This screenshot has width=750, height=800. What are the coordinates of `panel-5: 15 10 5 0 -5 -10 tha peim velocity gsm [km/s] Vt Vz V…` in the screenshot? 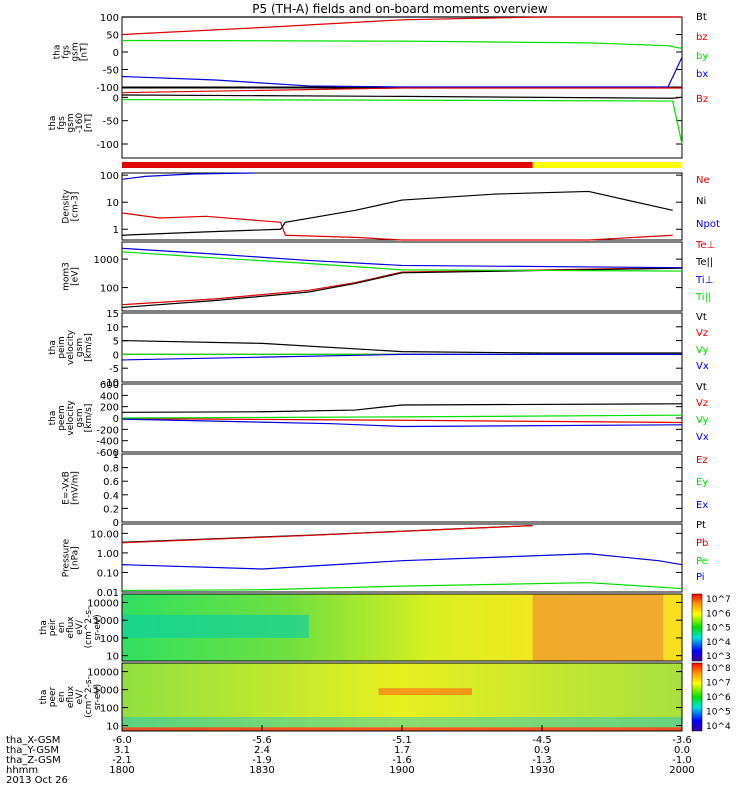 It's located at (378, 349).